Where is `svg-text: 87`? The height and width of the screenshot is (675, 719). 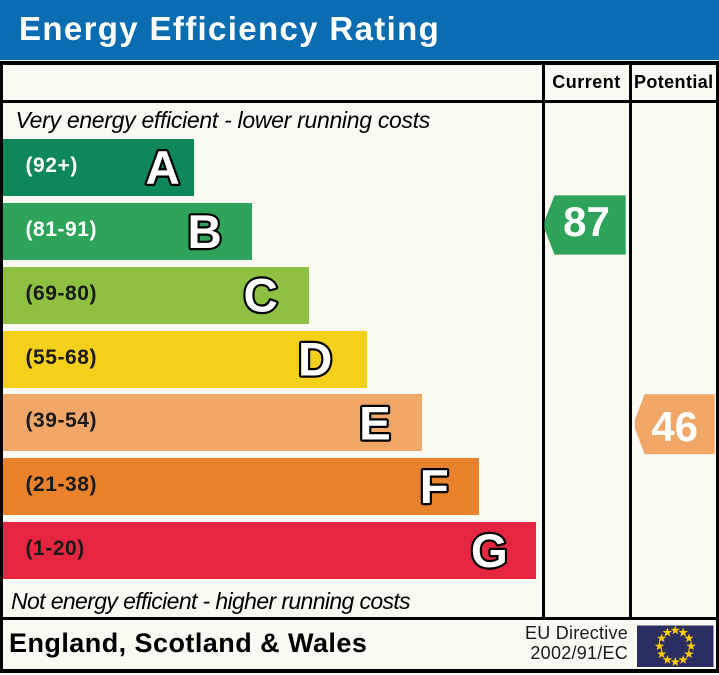
svg-text: 87 is located at coordinates (586, 221).